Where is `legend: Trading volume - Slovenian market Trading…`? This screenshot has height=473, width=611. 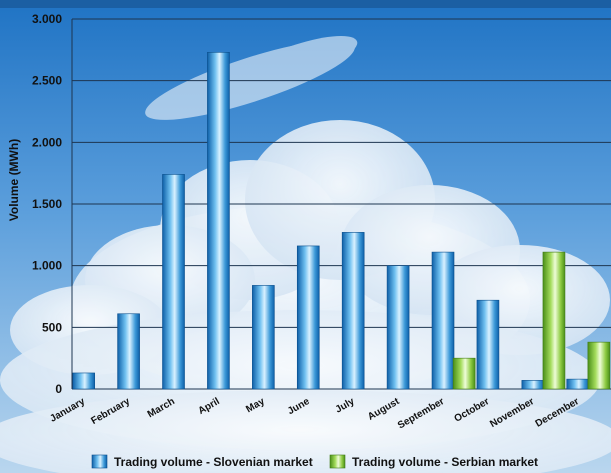
legend: Trading volume - Slovenian market Trading… is located at coordinates (314, 461).